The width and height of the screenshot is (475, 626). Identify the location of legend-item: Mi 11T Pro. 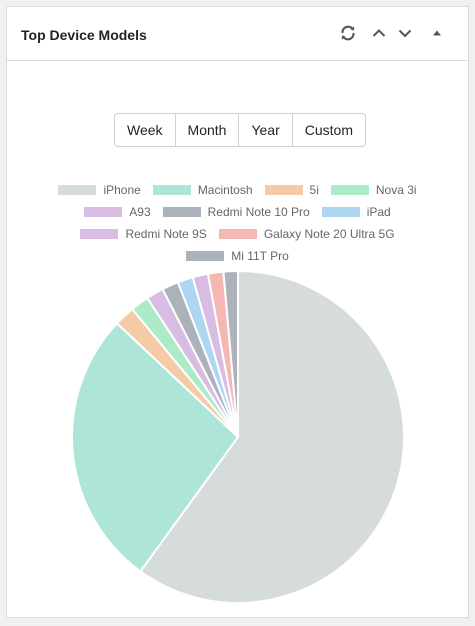
(237, 256).